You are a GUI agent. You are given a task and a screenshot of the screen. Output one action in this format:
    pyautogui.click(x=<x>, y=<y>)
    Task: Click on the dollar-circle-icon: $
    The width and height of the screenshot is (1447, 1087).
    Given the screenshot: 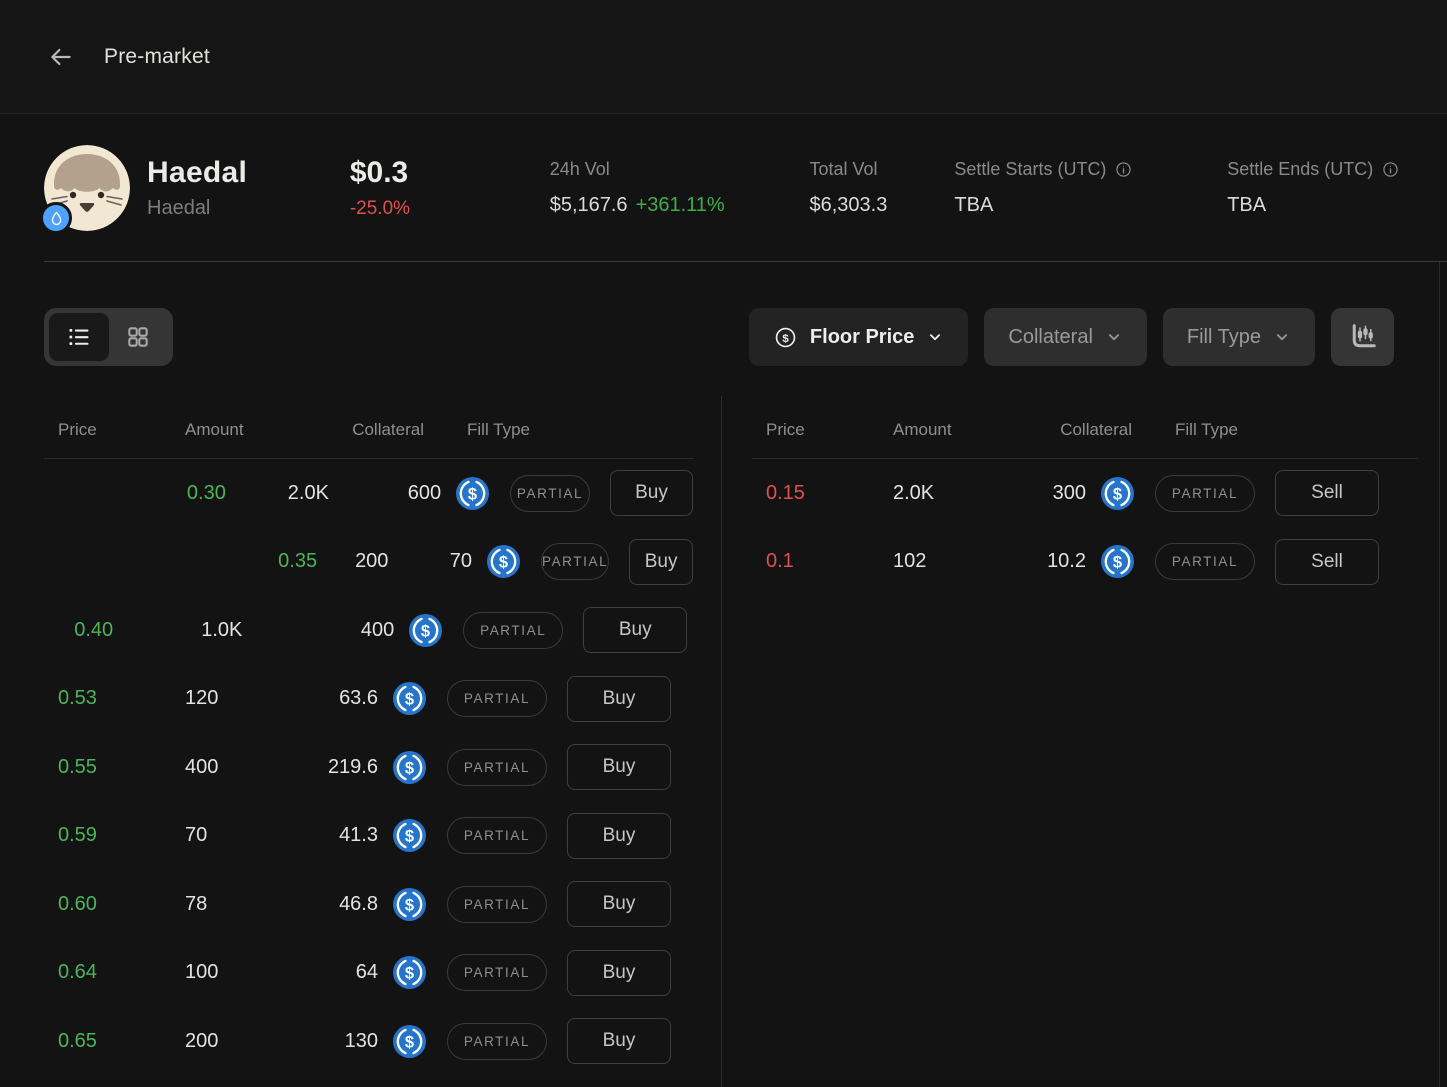 What is the action you would take?
    pyautogui.click(x=785, y=337)
    